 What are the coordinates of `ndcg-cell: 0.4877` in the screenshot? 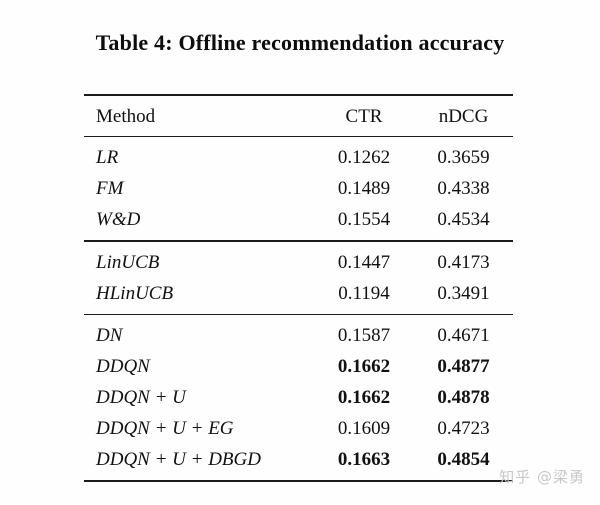 It's located at (463, 367).